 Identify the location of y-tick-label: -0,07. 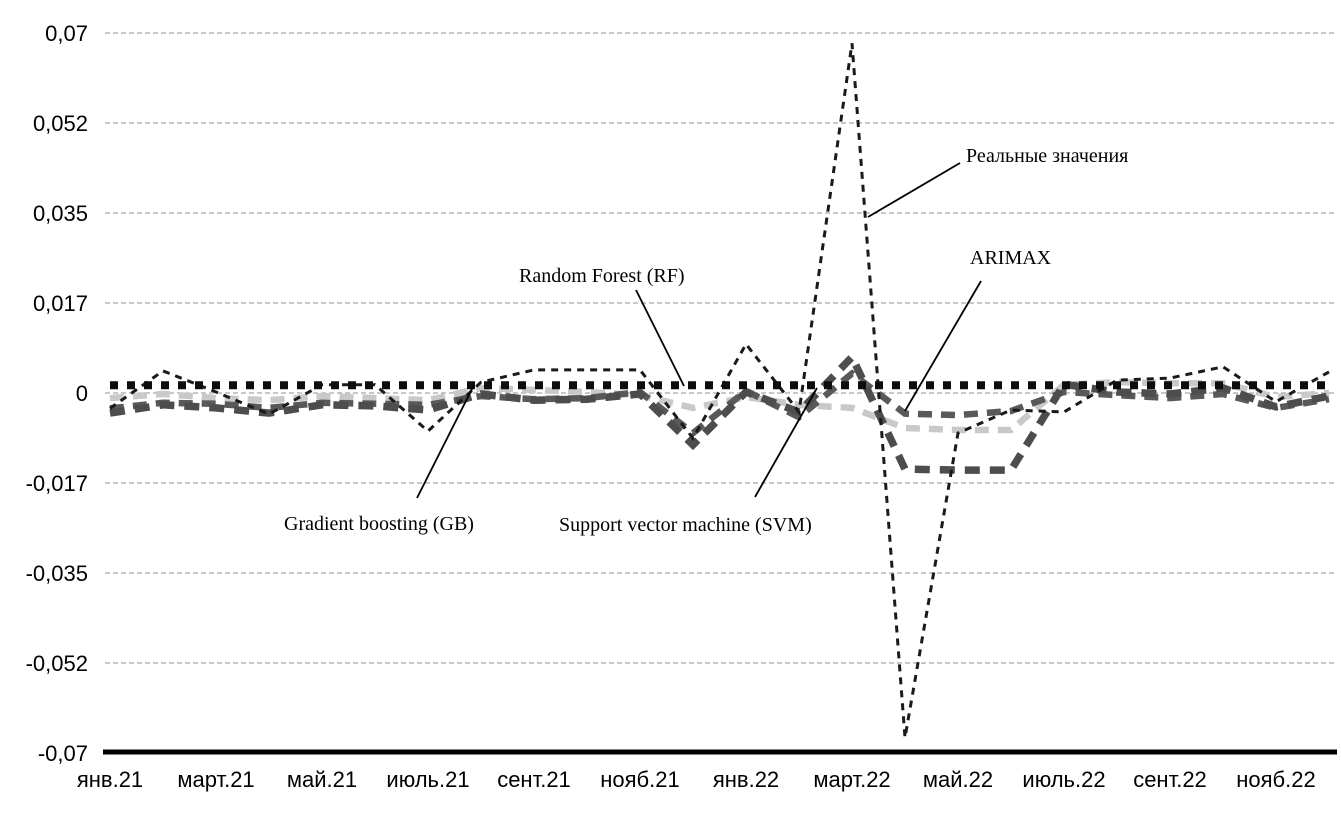
(63, 753).